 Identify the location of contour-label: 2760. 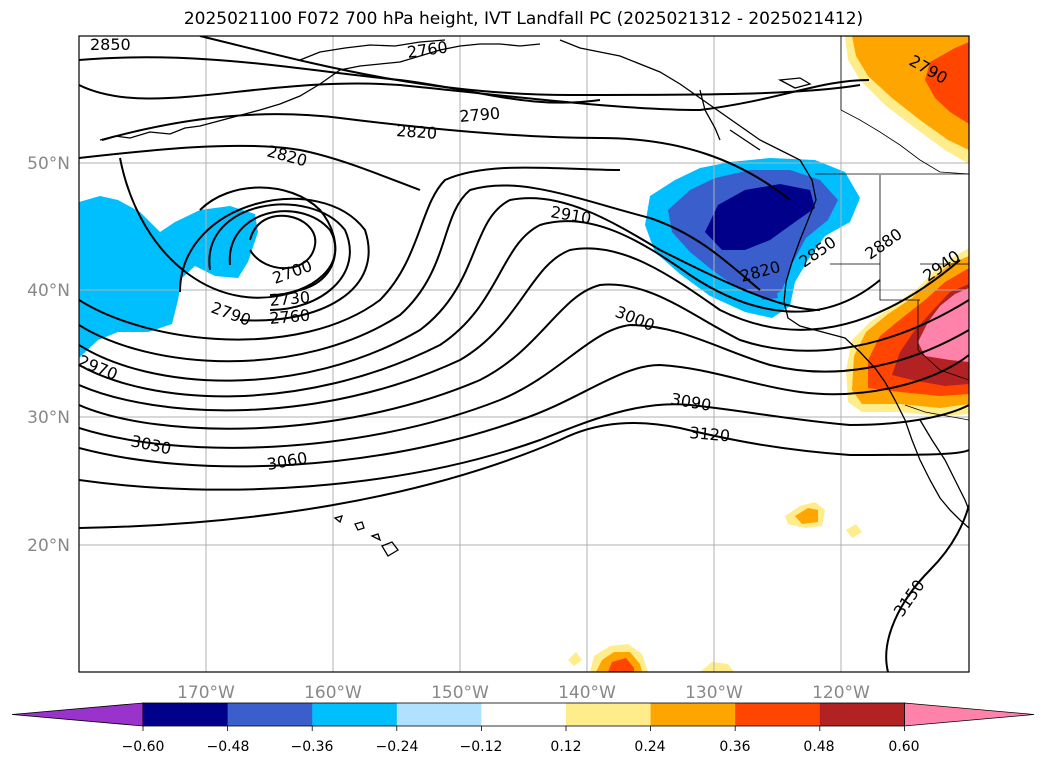
(290, 317).